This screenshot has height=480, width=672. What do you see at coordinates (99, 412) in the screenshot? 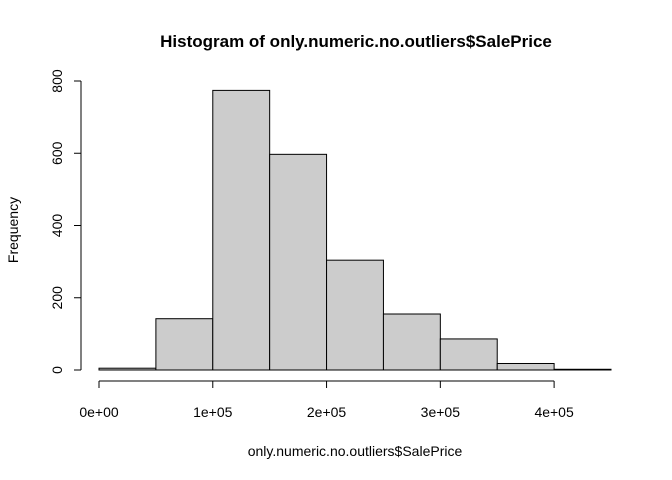
I see `x-tick-label: 0e+00` at bounding box center [99, 412].